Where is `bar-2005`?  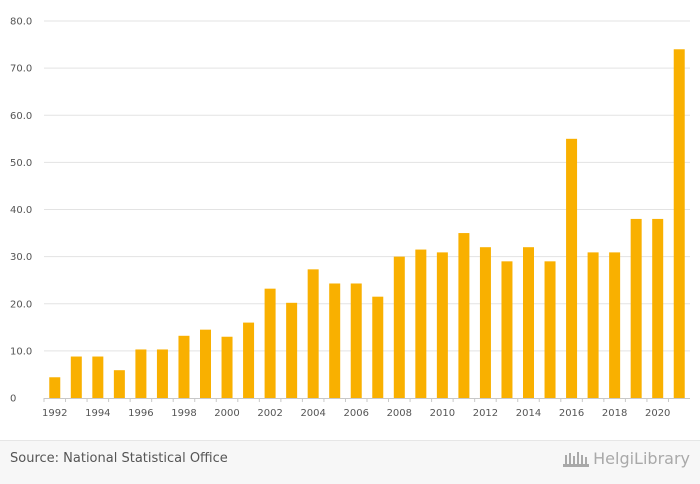
bar-2005 is located at coordinates (335, 340).